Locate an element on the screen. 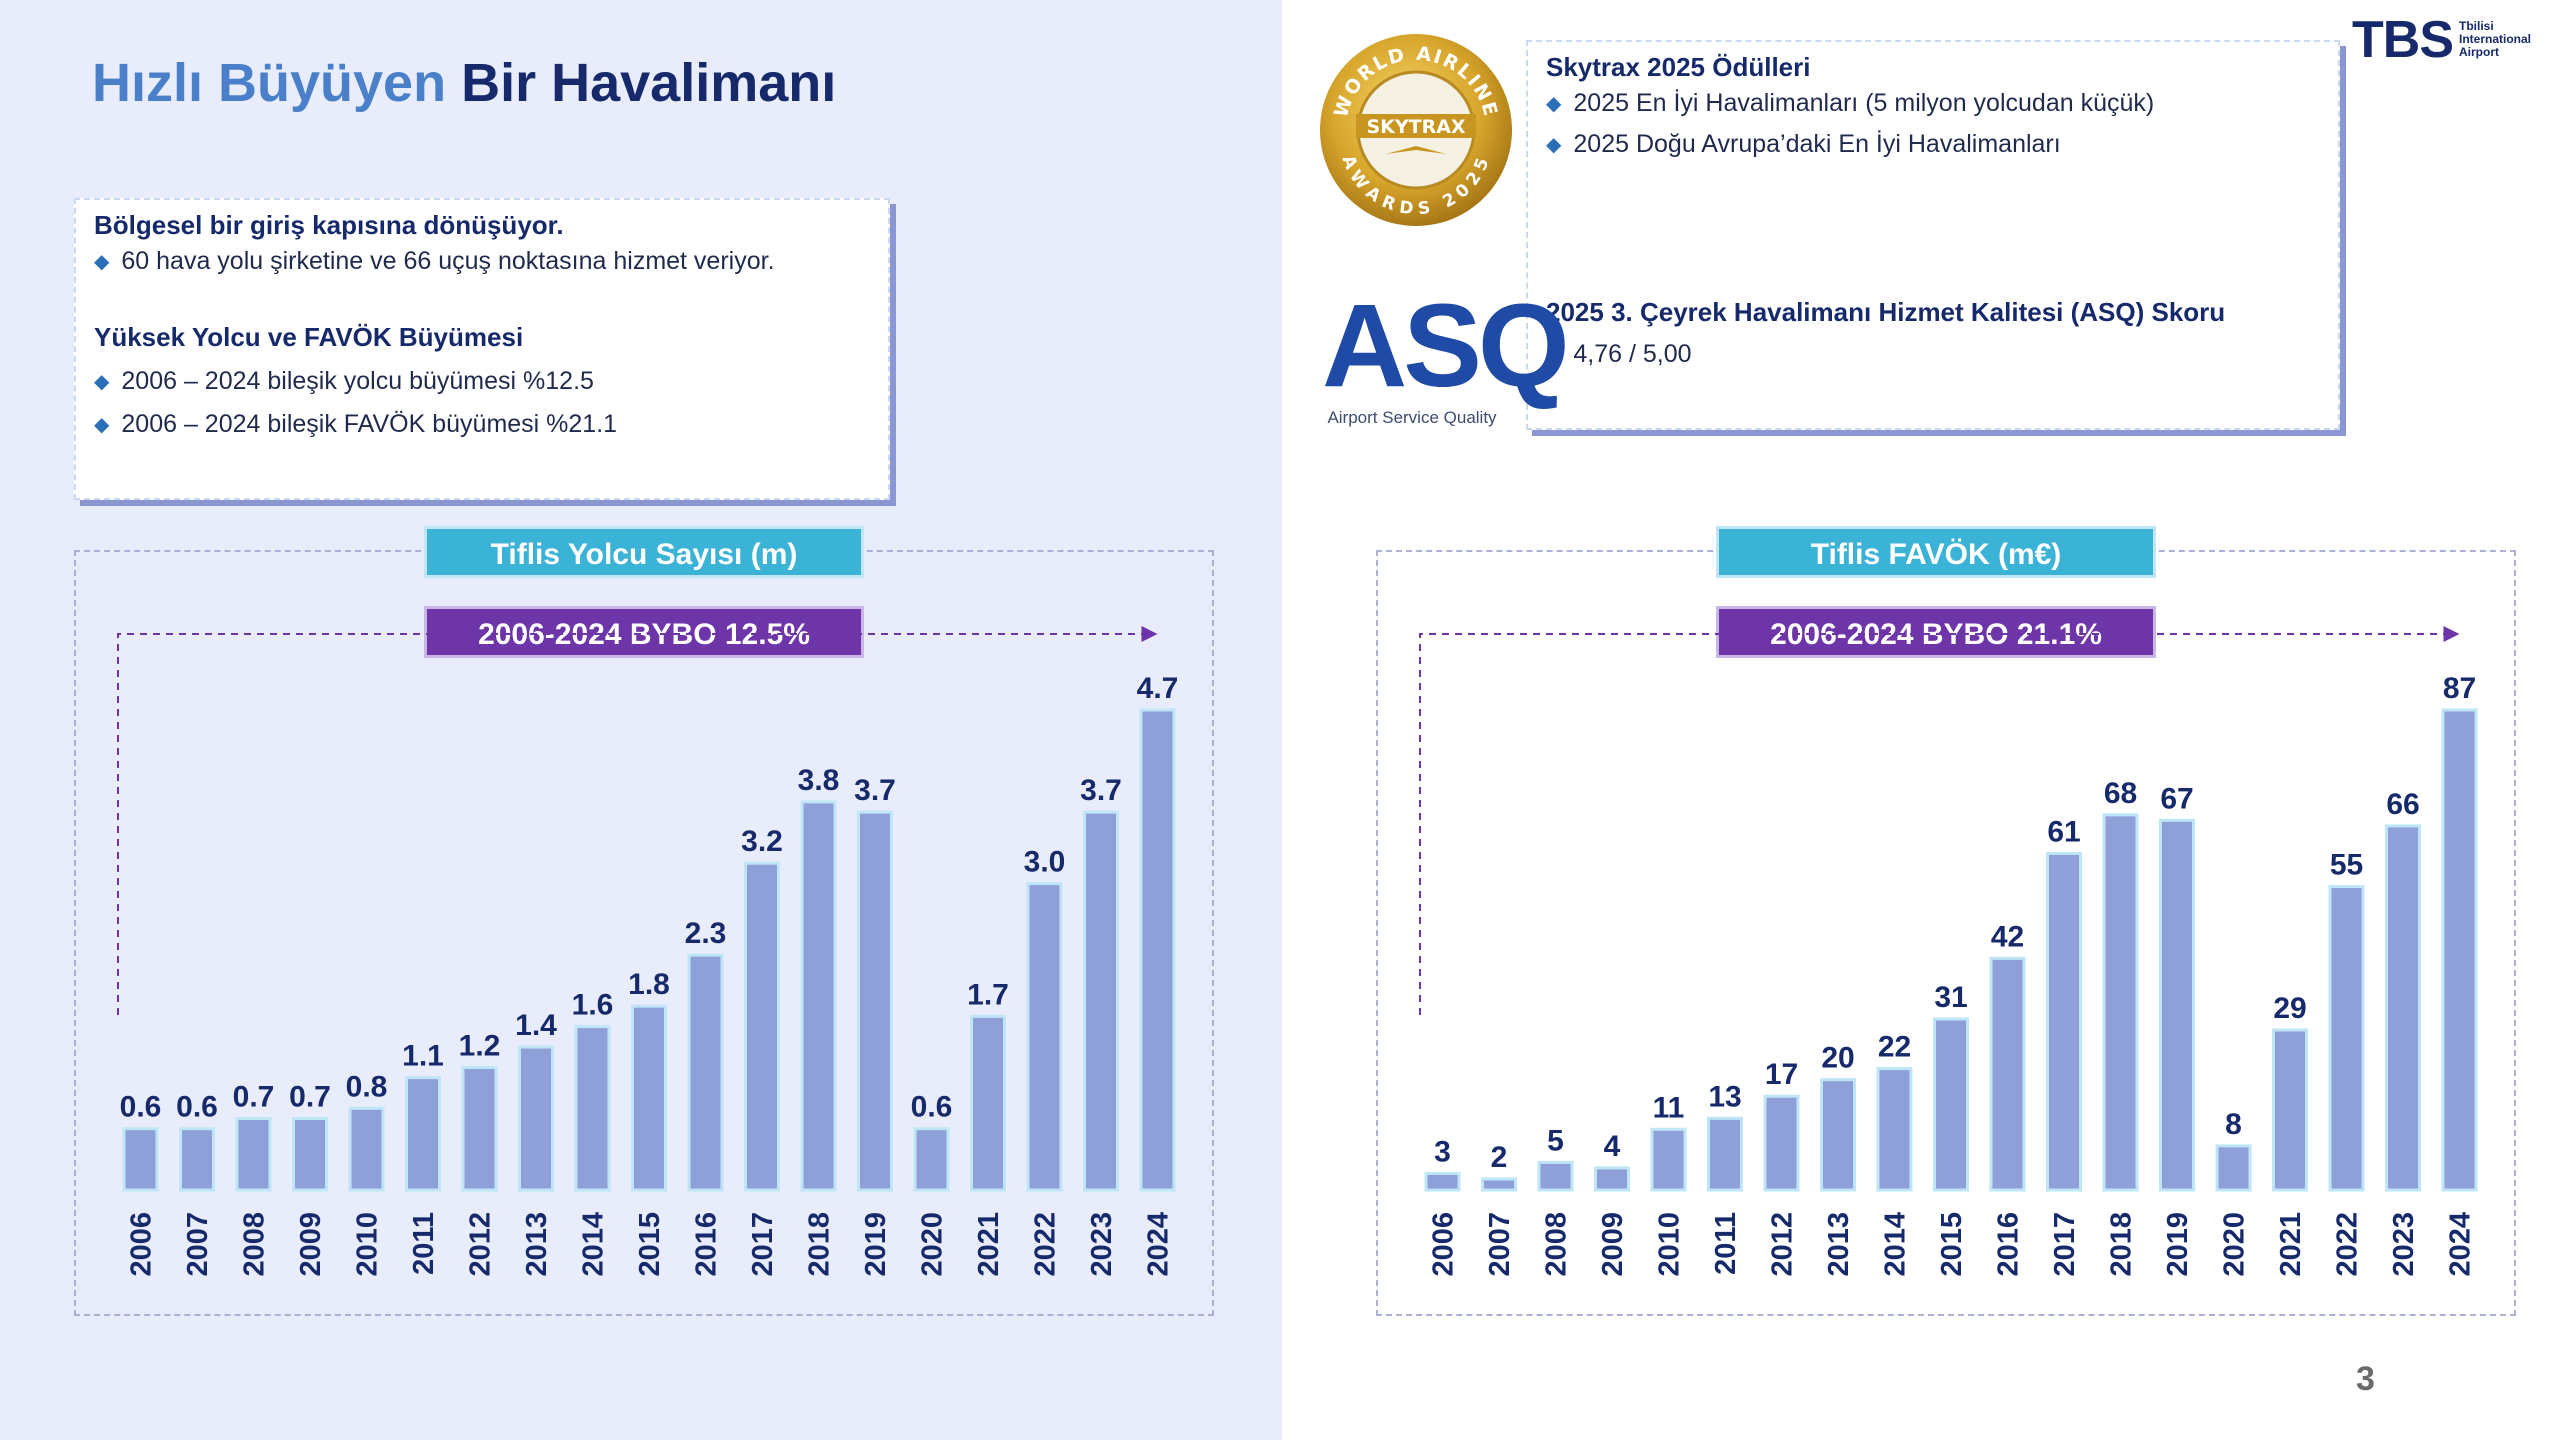  passenger-year-label: 2021 is located at coordinates (989, 1244).